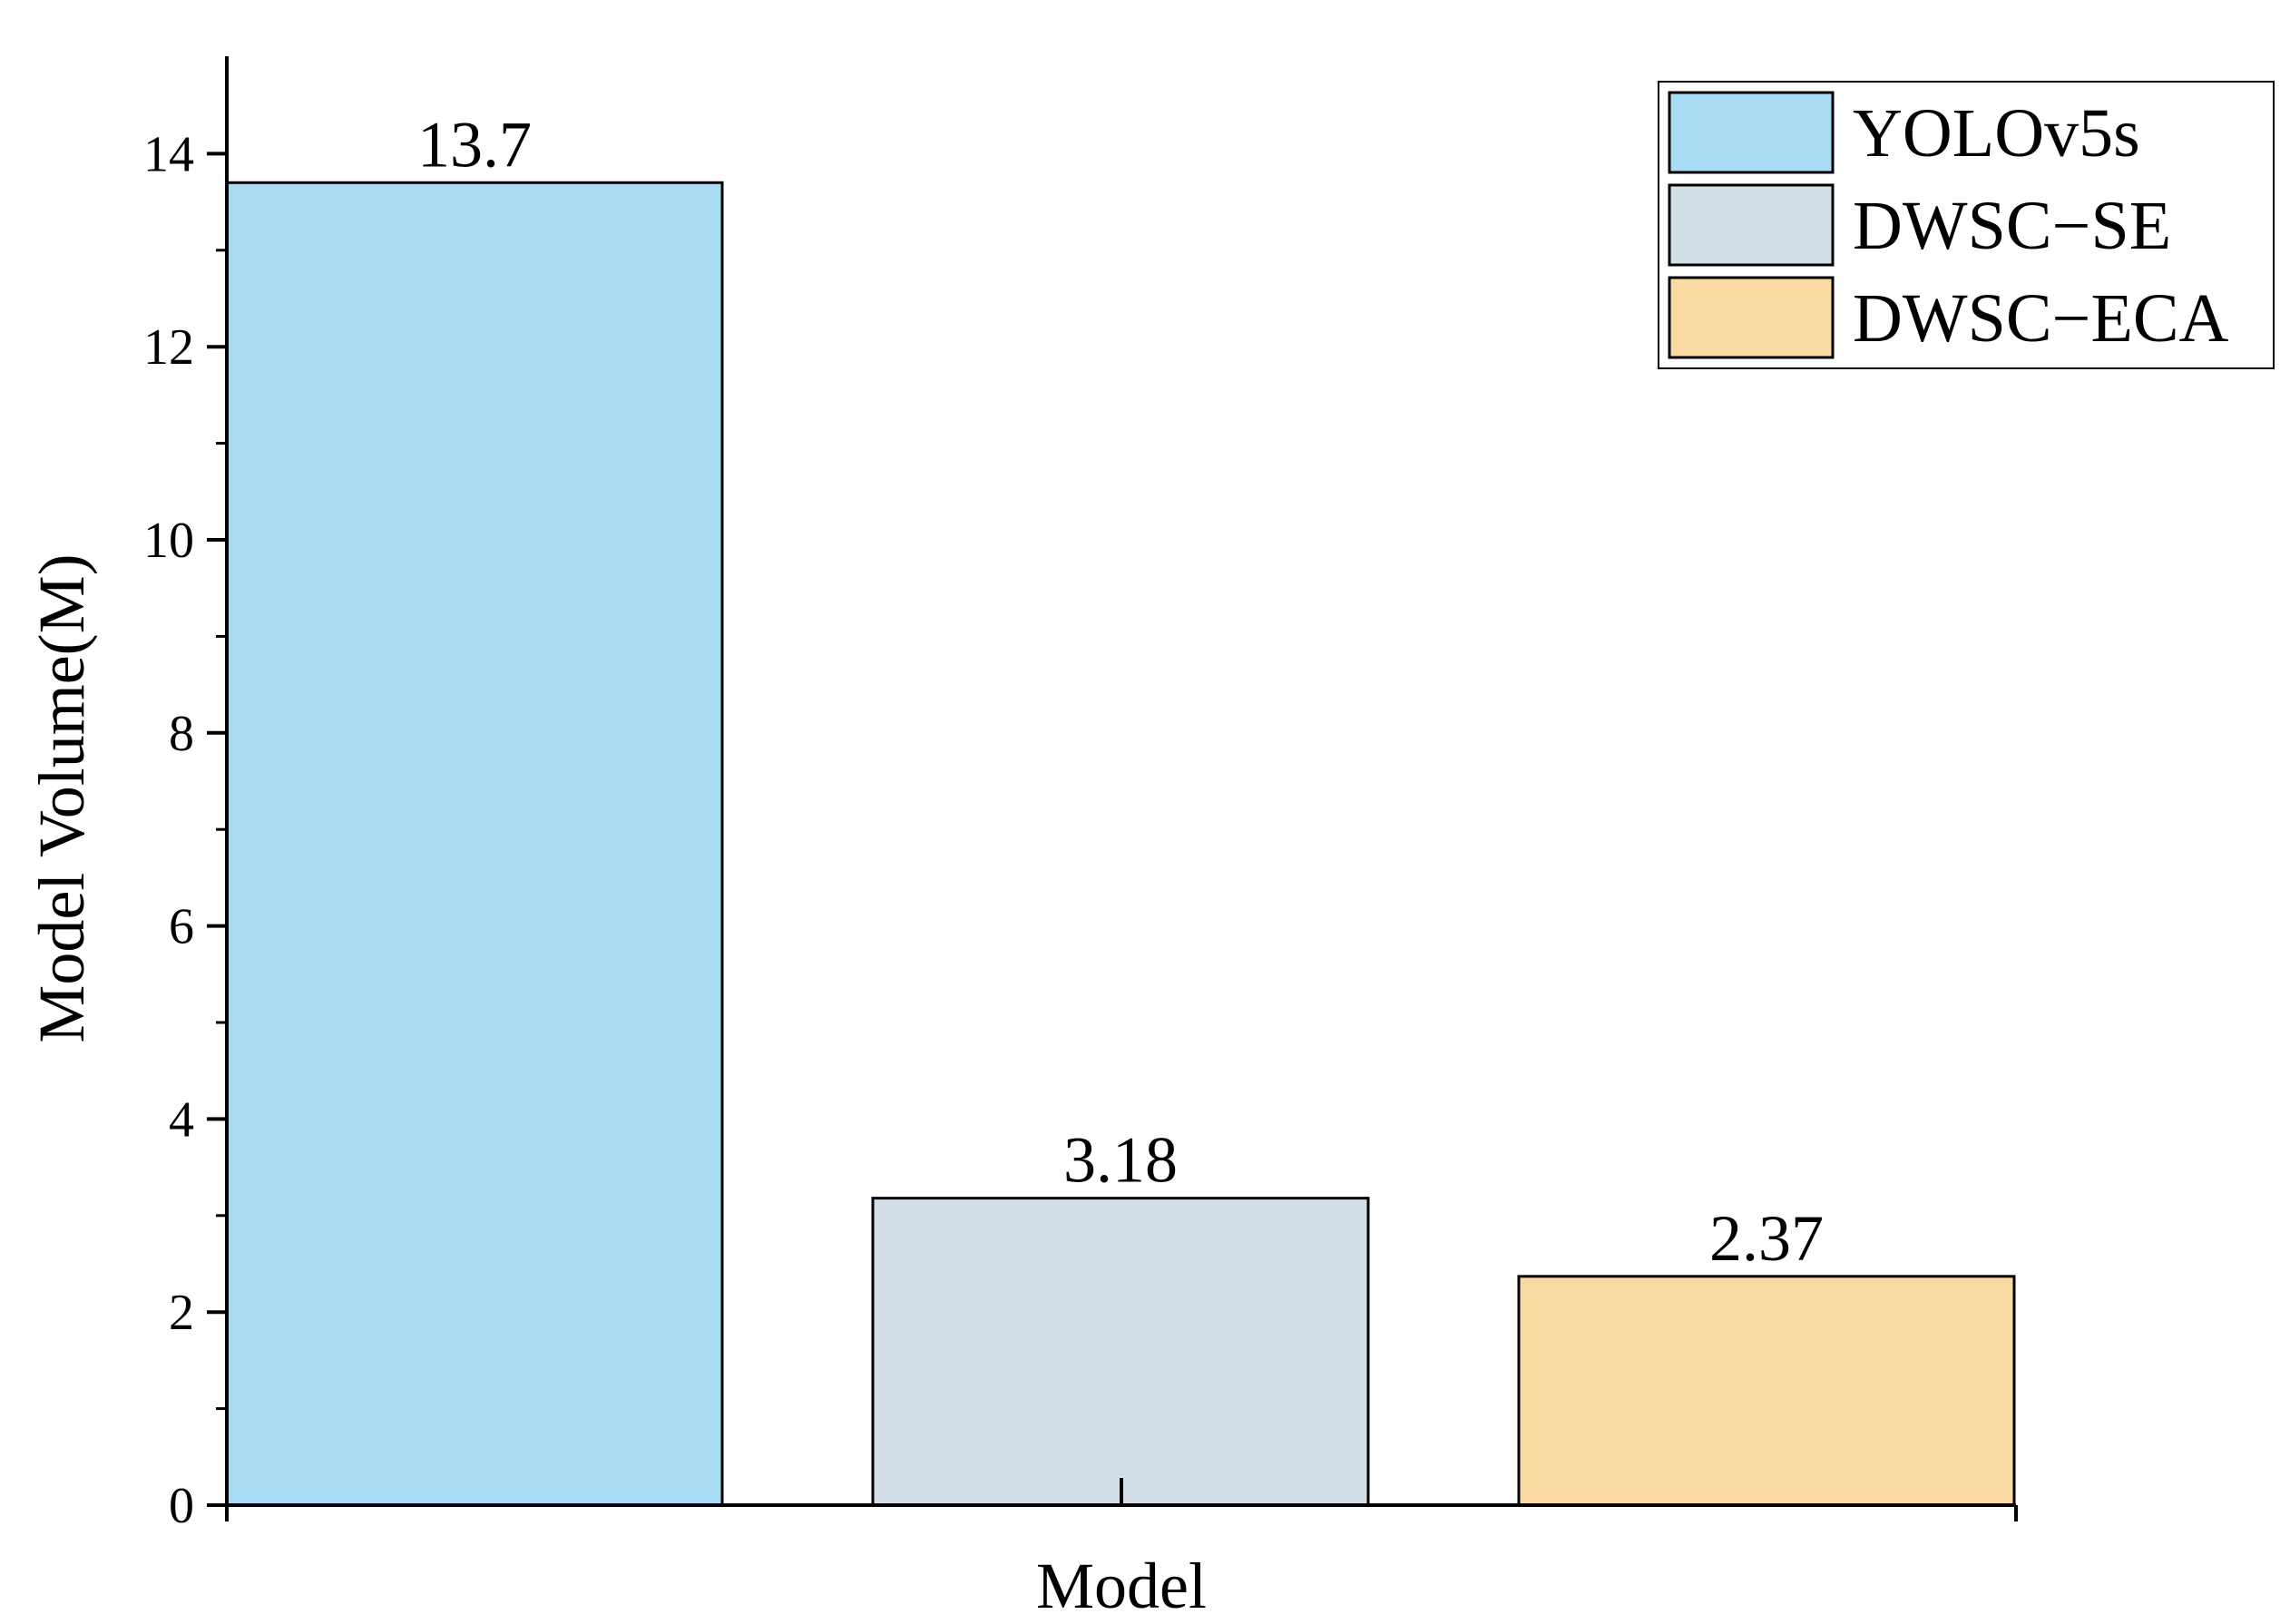 This screenshot has height=1624, width=2290. Describe the element at coordinates (181, 1313) in the screenshot. I see `y-tick-label-1: 2` at that location.